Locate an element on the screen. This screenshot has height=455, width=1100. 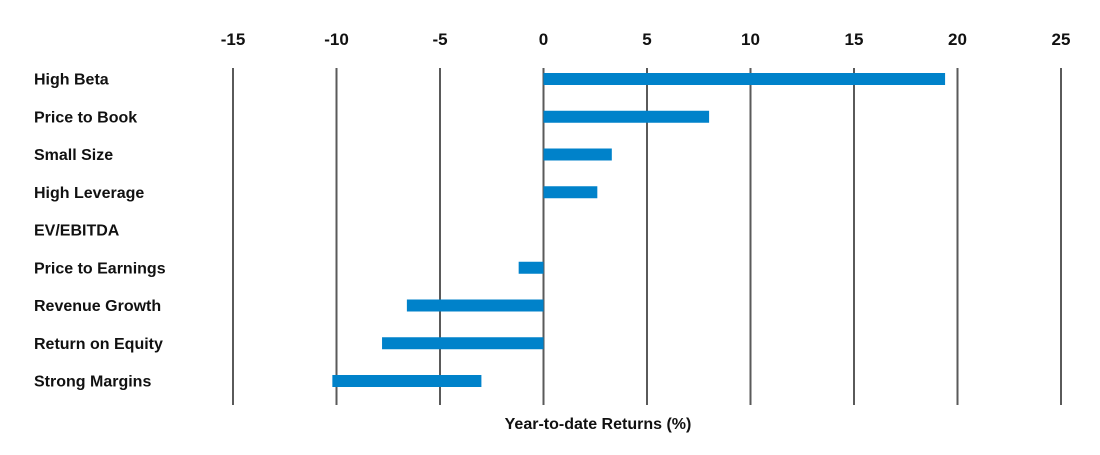
category-label: Return on Equity is located at coordinates (98, 344).